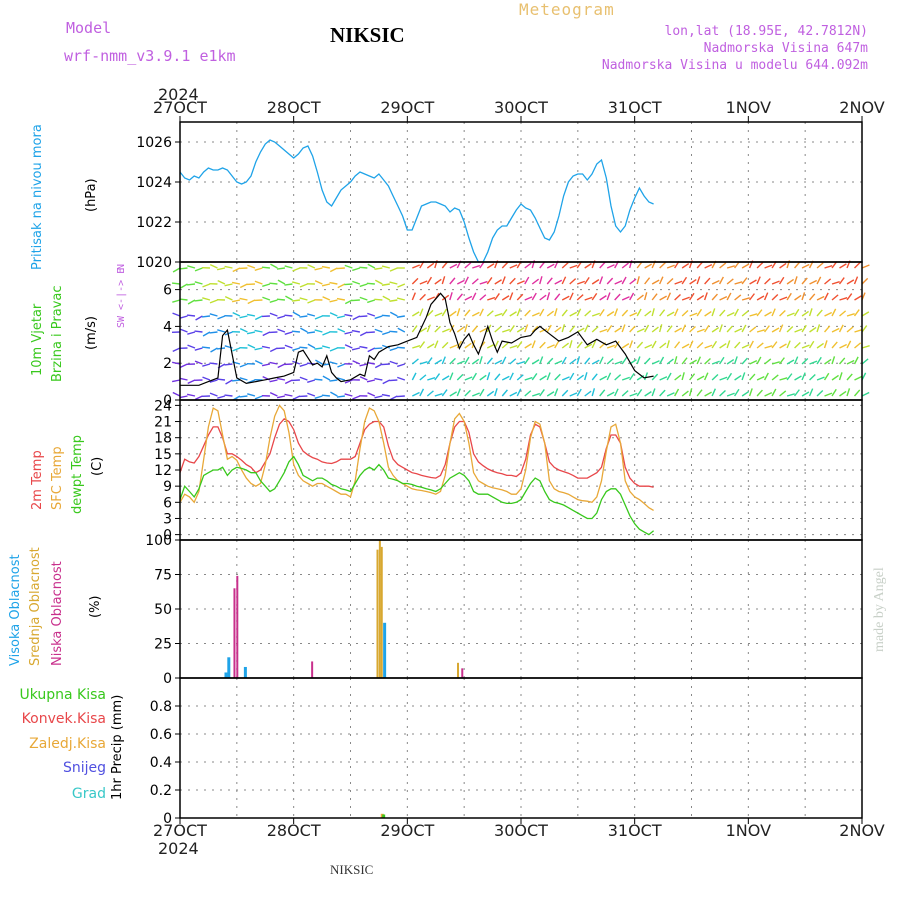  What do you see at coordinates (180, 830) in the screenshot?
I see `time-label-bottom: 27OCT` at bounding box center [180, 830].